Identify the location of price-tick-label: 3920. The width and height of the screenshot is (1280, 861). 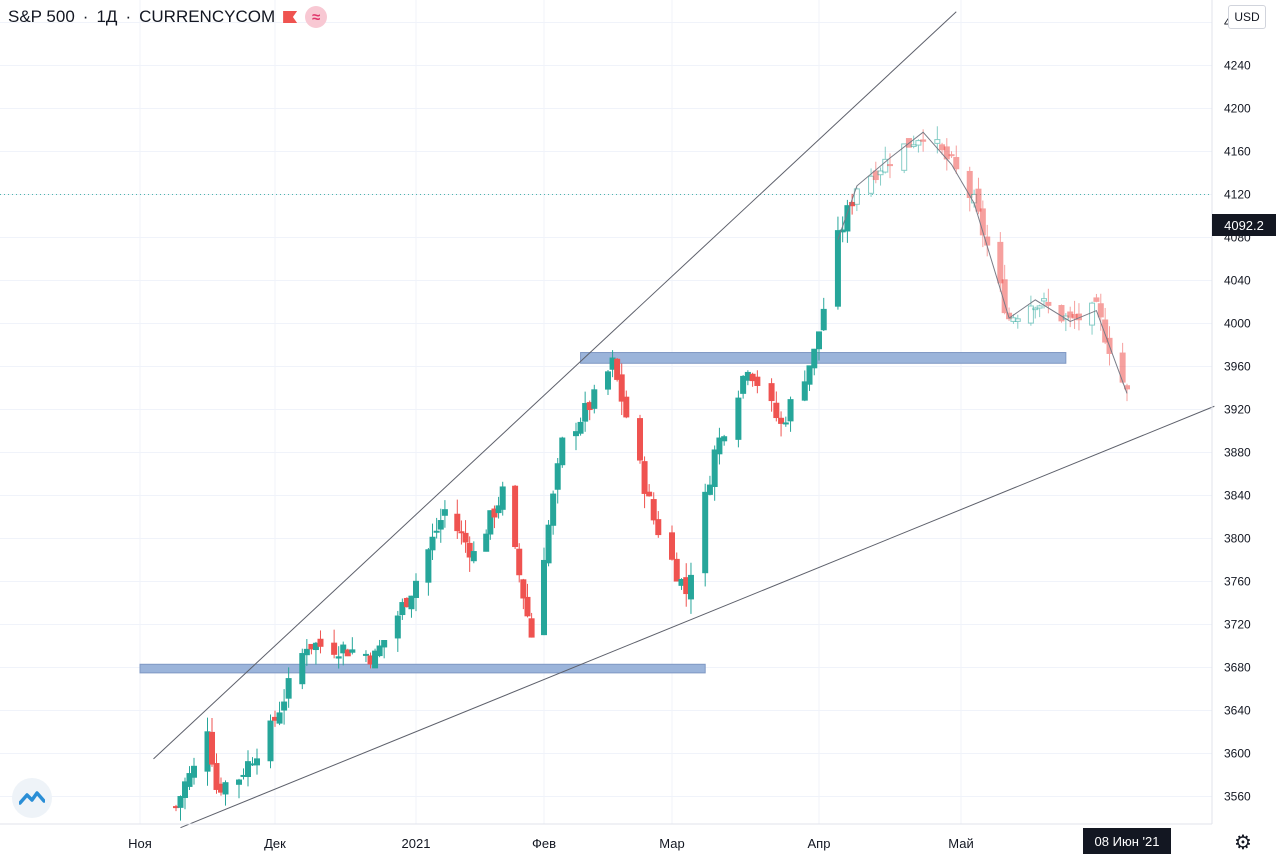
(1237, 410).